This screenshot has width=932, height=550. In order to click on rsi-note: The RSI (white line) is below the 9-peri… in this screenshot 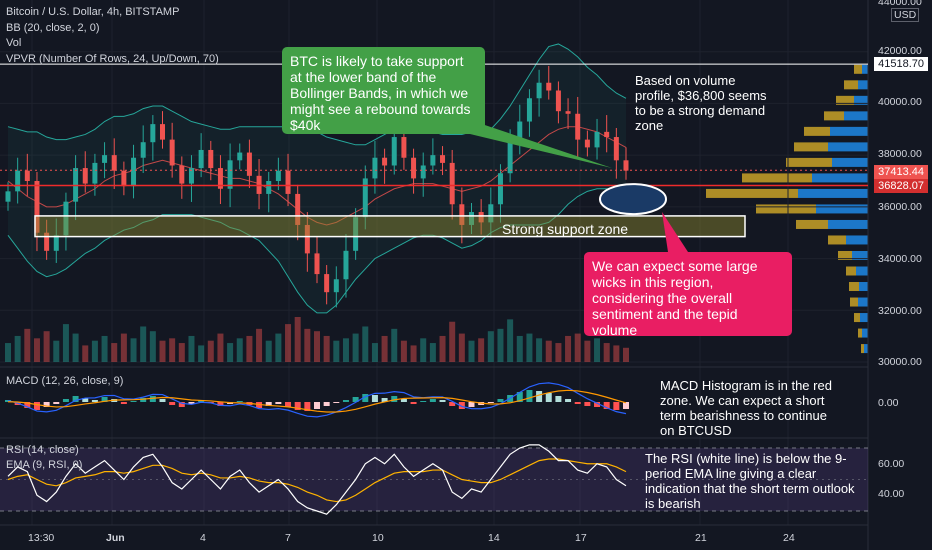, I will do `click(750, 481)`.